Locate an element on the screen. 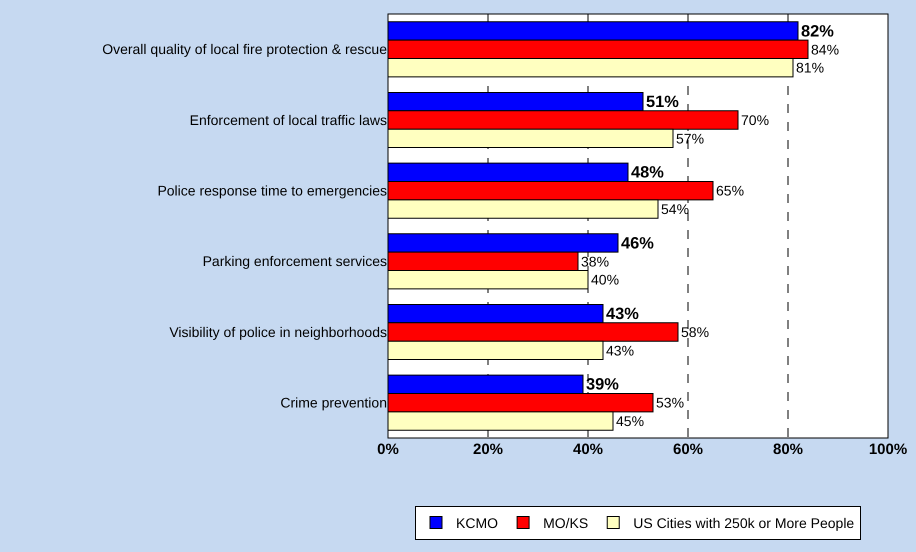  data-label: 58% is located at coordinates (695, 332).